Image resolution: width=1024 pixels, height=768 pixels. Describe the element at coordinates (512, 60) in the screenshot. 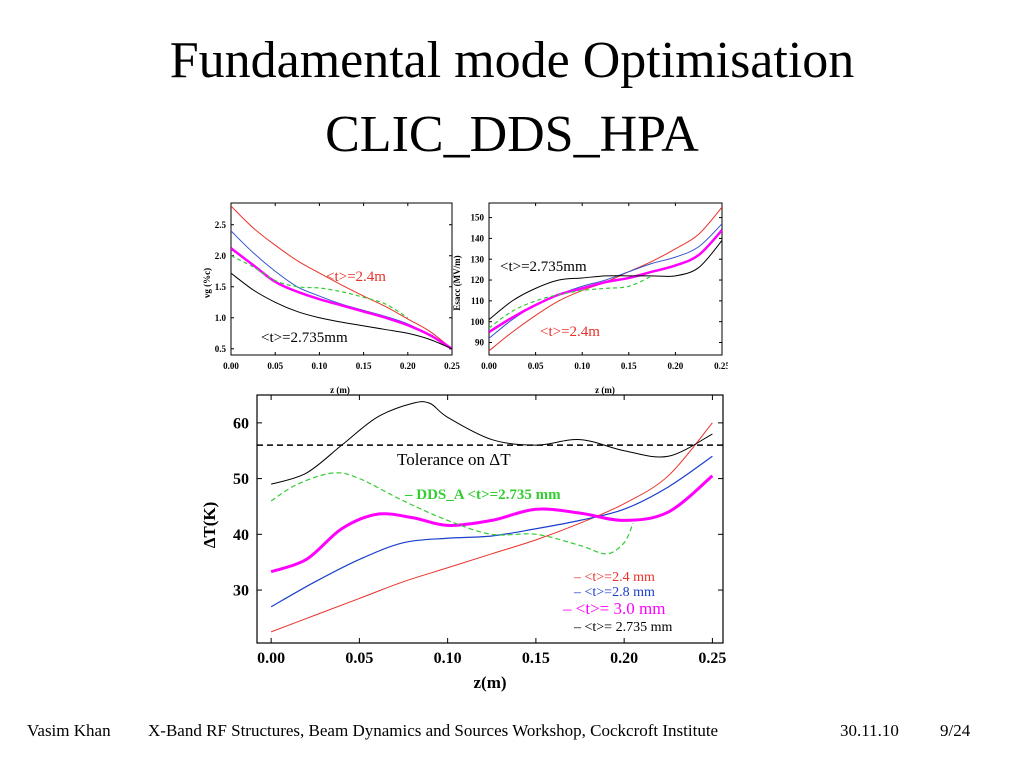

I see `slide-title-line-1: Fundamental mode Optimisation` at that location.